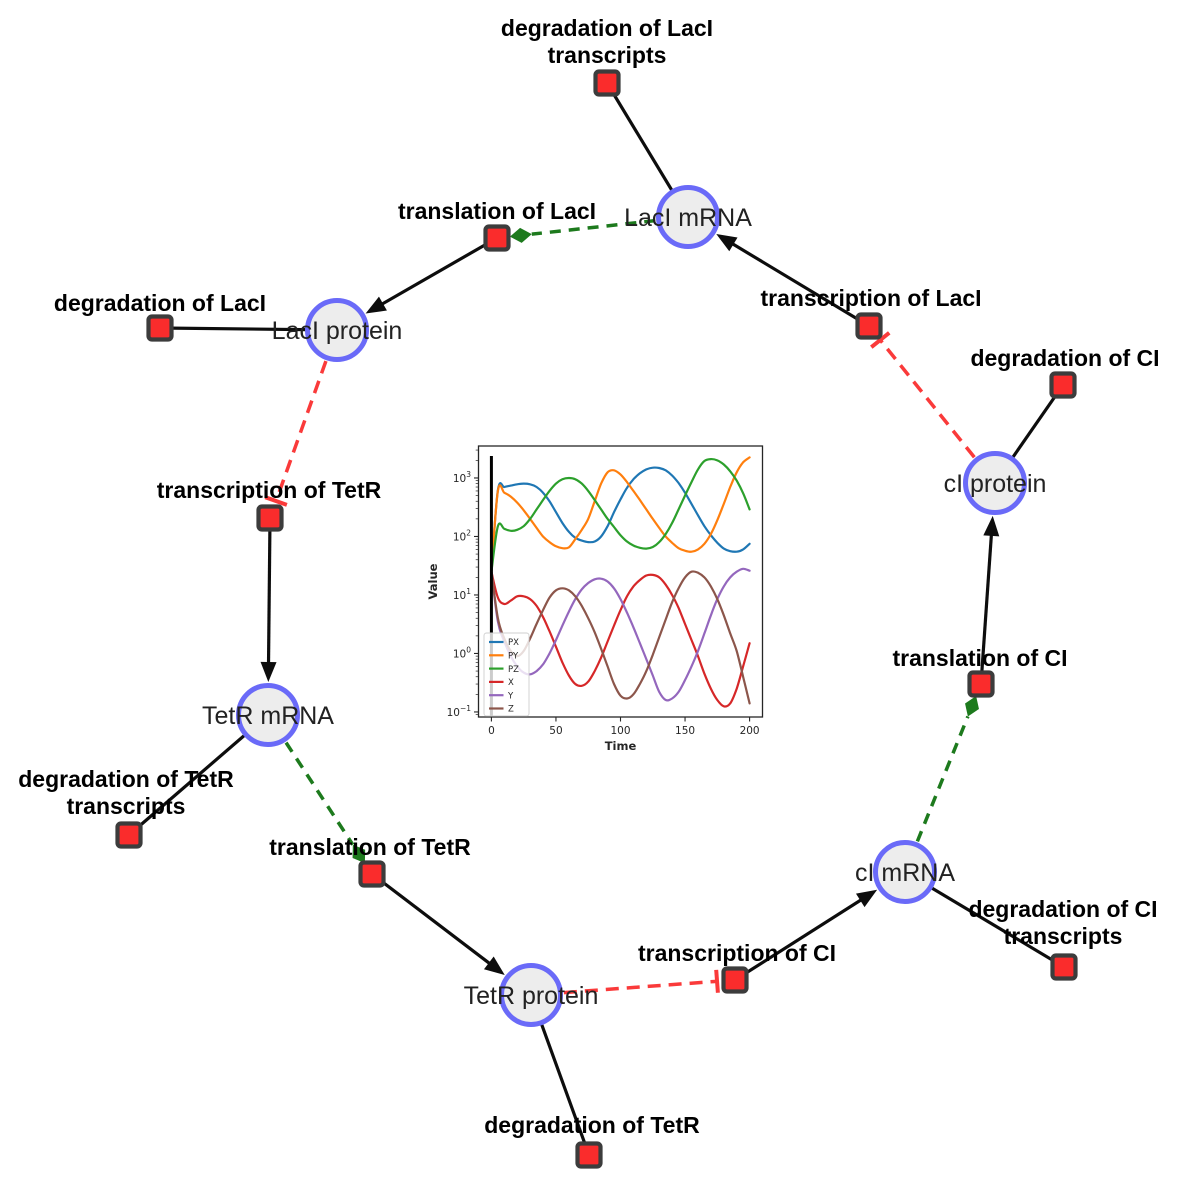  Describe the element at coordinates (443, 928) in the screenshot. I see `edge-product-translation_TetR-to-TetR_protein` at that location.